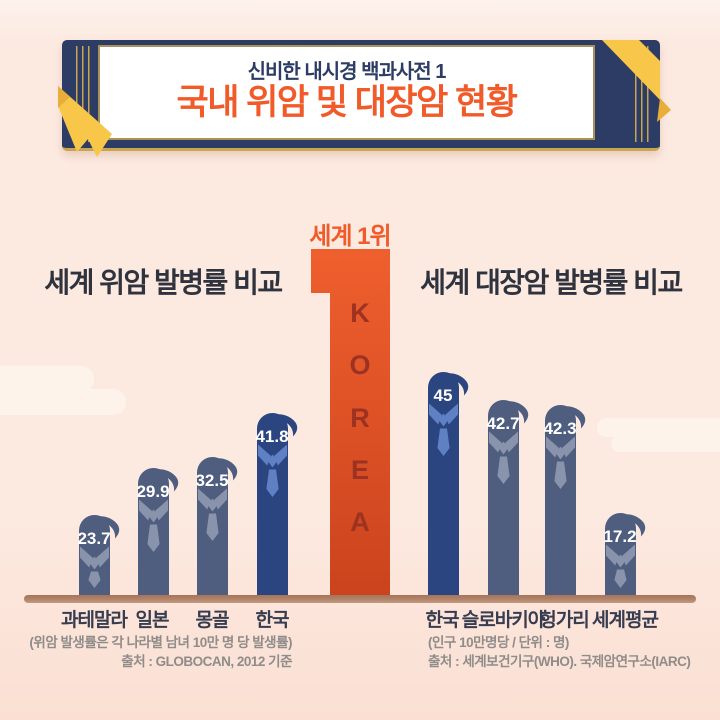  What do you see at coordinates (498, 642) in the screenshot?
I see `footnote-note: (인구 10만명당 / 단위 : 명)` at bounding box center [498, 642].